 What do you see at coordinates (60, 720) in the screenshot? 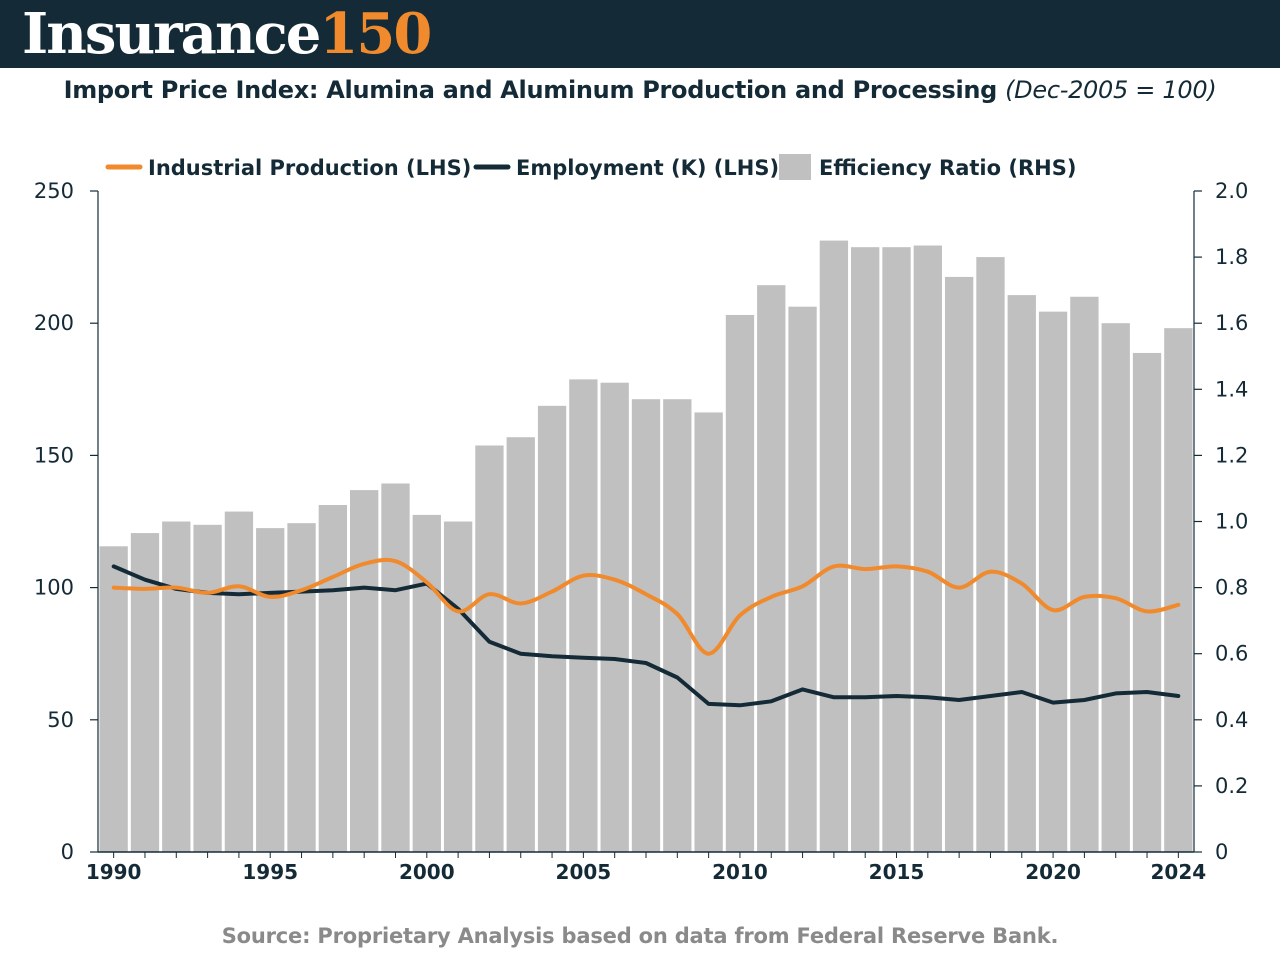
I see `left-tick-label: 50` at bounding box center [60, 720].